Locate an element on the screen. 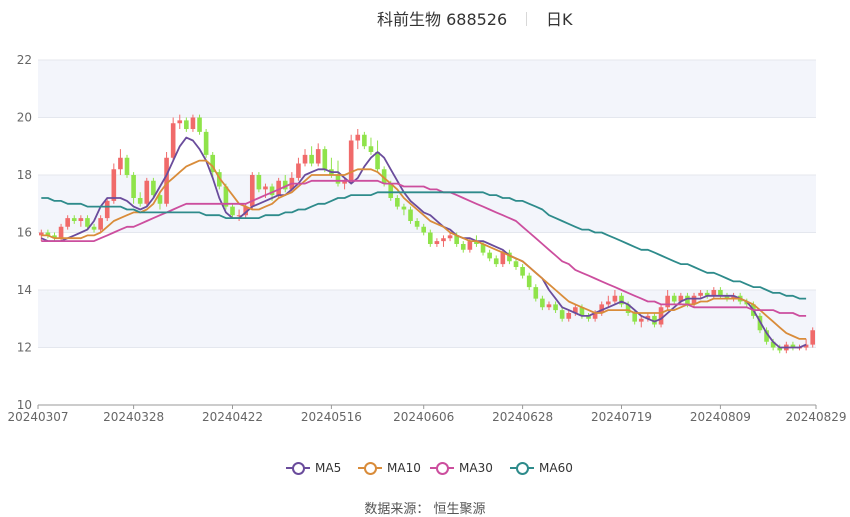 The width and height of the screenshot is (850, 517). x-tick-label: 20240422 is located at coordinates (232, 417).